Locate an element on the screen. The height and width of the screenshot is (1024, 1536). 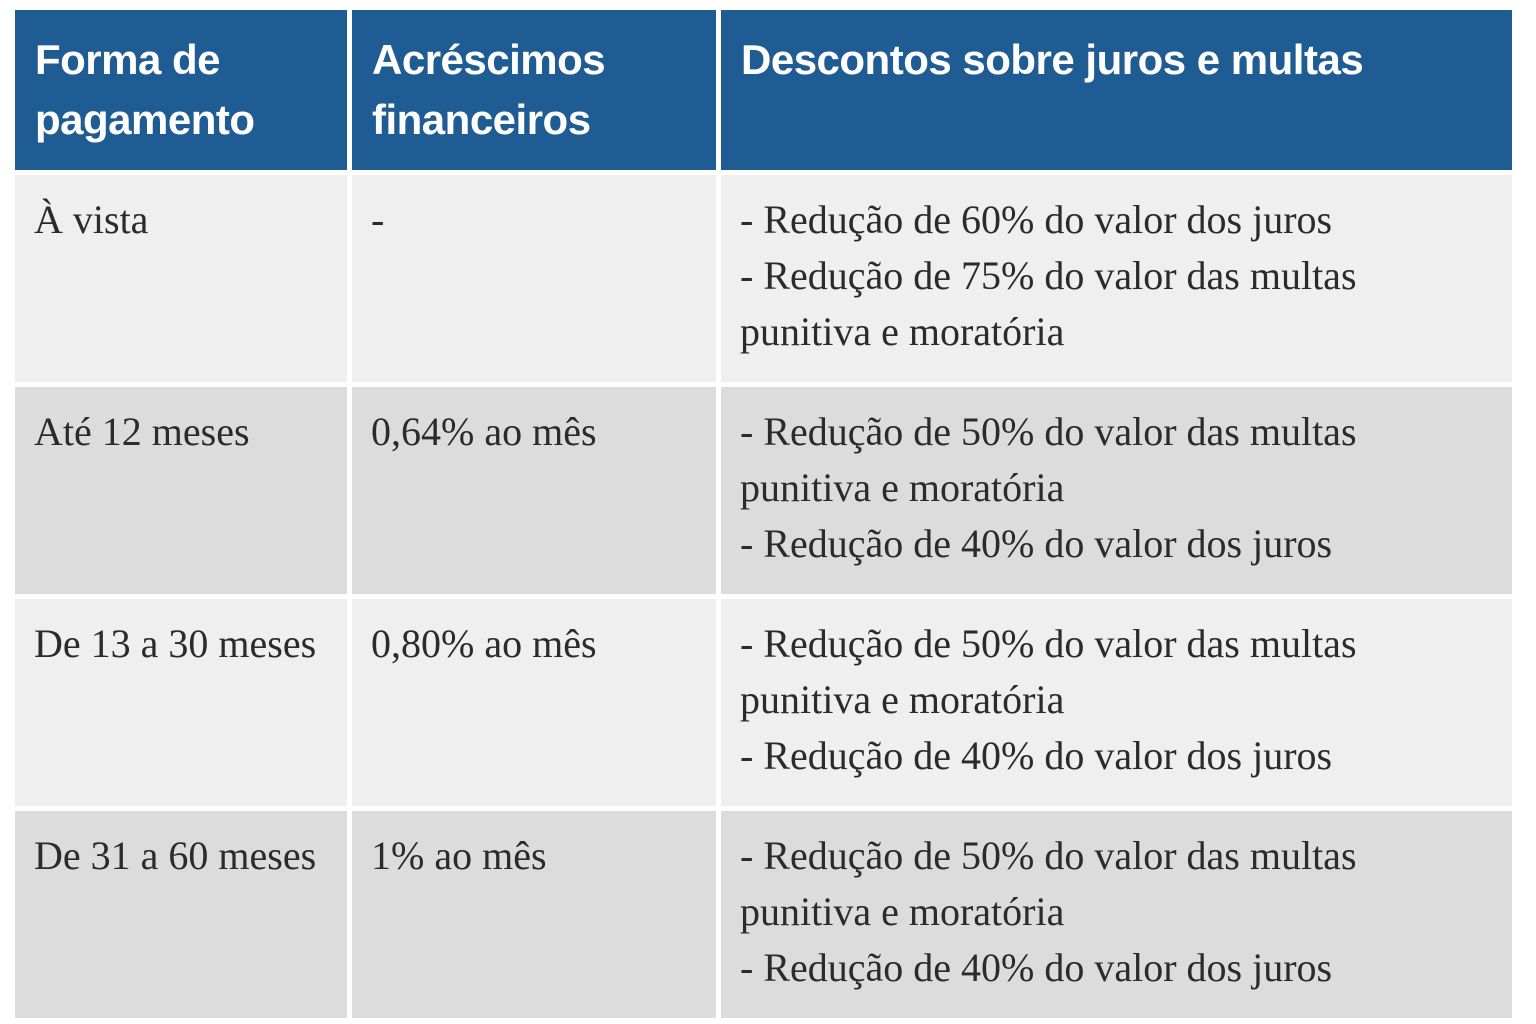
column-header-acrescimos-financeiros: Acréscimos financeiros is located at coordinates (534, 90).